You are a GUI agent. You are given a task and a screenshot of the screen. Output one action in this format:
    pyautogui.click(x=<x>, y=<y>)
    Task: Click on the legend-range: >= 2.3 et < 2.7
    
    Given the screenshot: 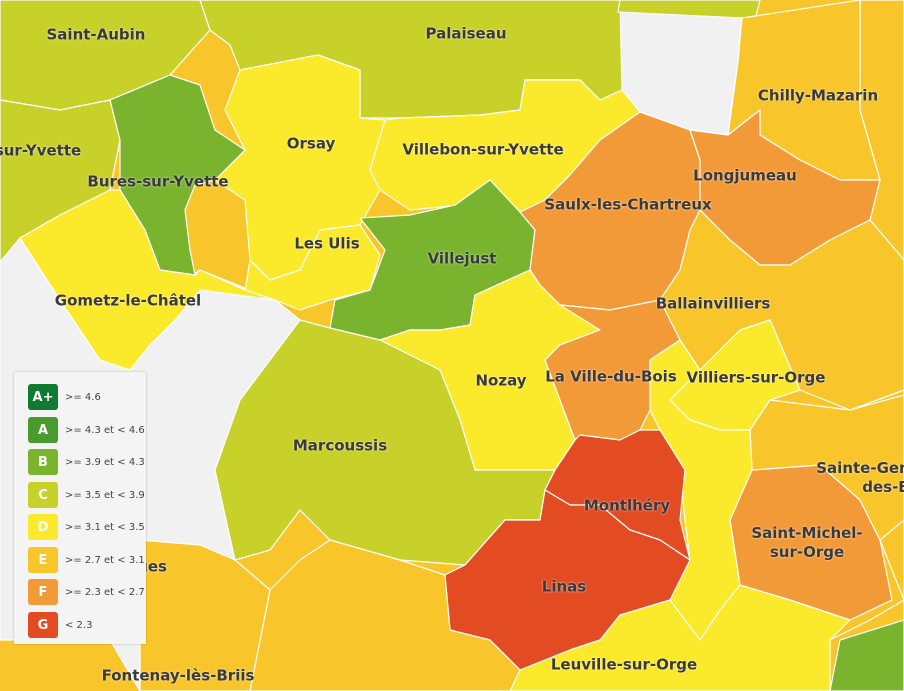 What is the action you would take?
    pyautogui.click(x=105, y=592)
    